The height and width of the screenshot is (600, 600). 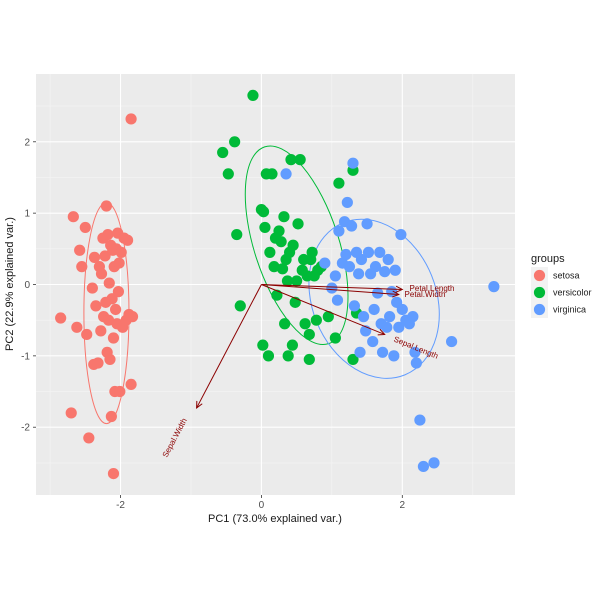 What do you see at coordinates (27, 285) in the screenshot?
I see `y-tick-label: 0` at bounding box center [27, 285].